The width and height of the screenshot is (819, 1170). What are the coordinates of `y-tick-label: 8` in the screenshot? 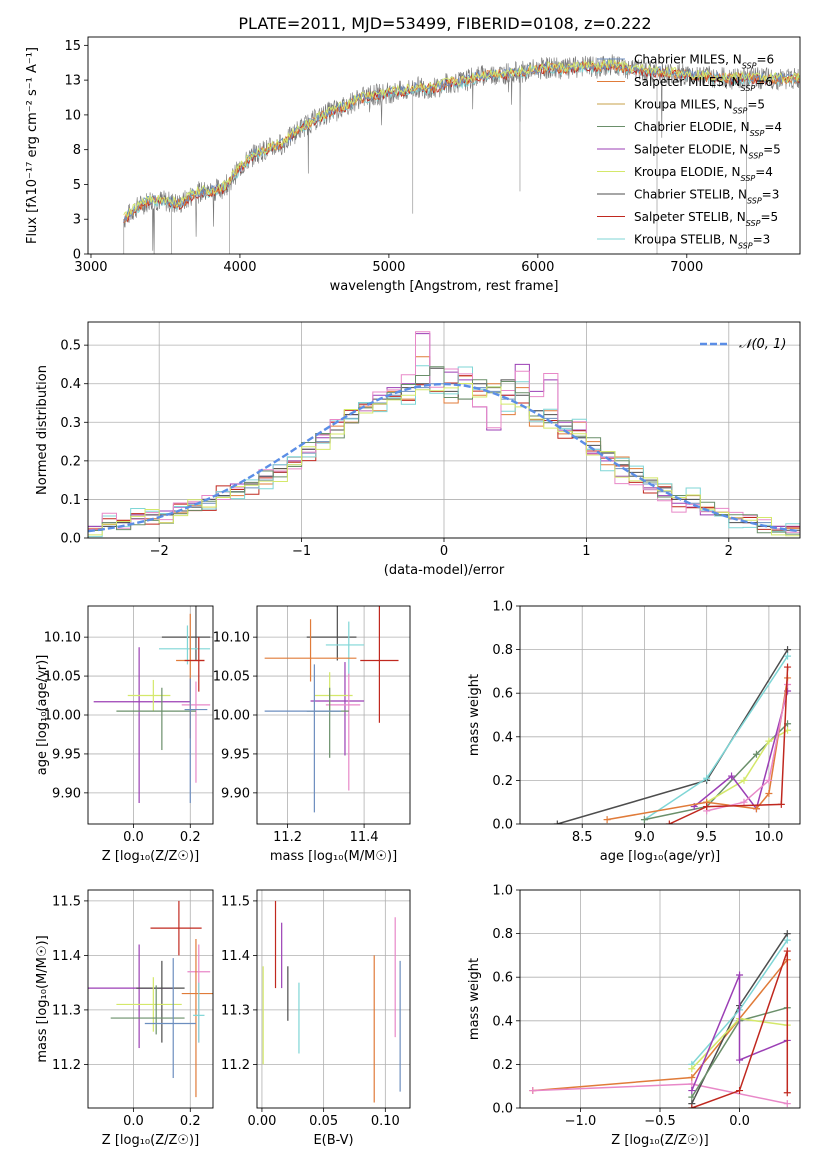 It's located at (77, 150).